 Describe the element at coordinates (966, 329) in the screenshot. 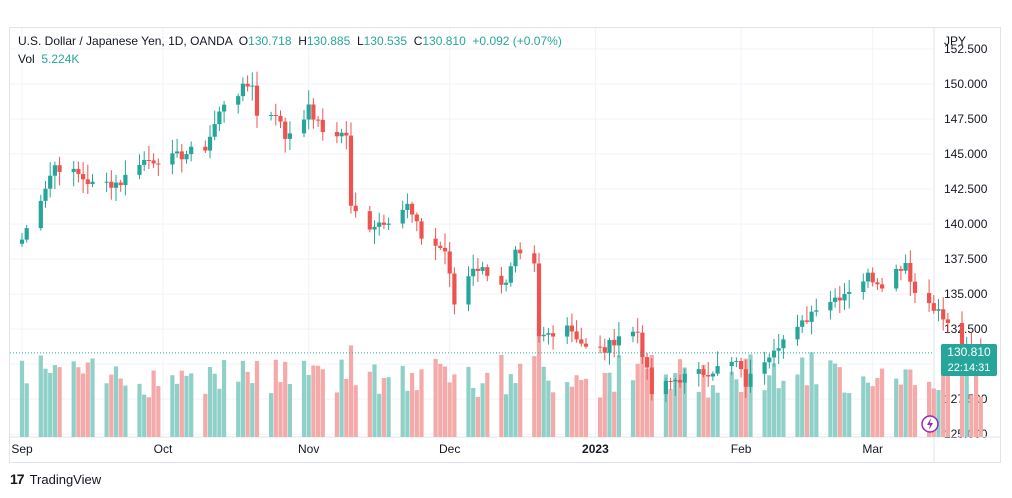

I see `price-tick-label: 132.500` at that location.